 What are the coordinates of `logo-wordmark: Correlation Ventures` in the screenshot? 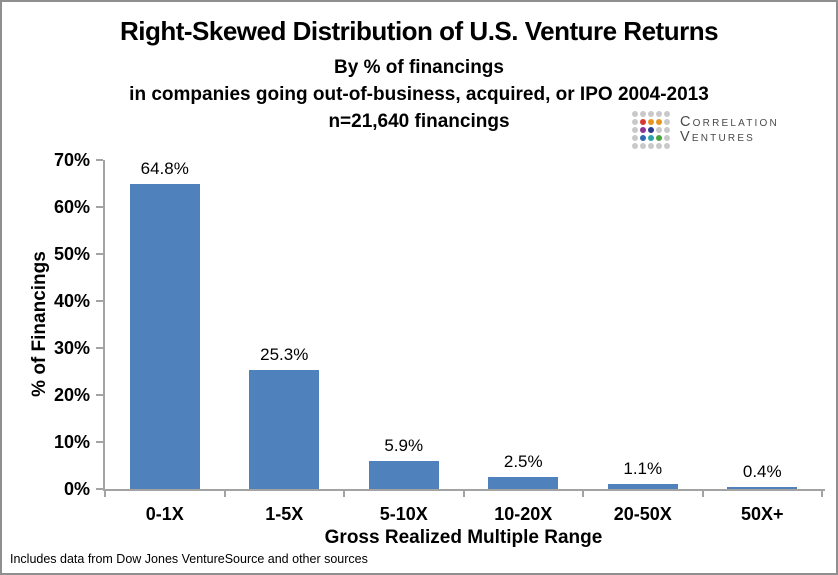 It's located at (729, 130).